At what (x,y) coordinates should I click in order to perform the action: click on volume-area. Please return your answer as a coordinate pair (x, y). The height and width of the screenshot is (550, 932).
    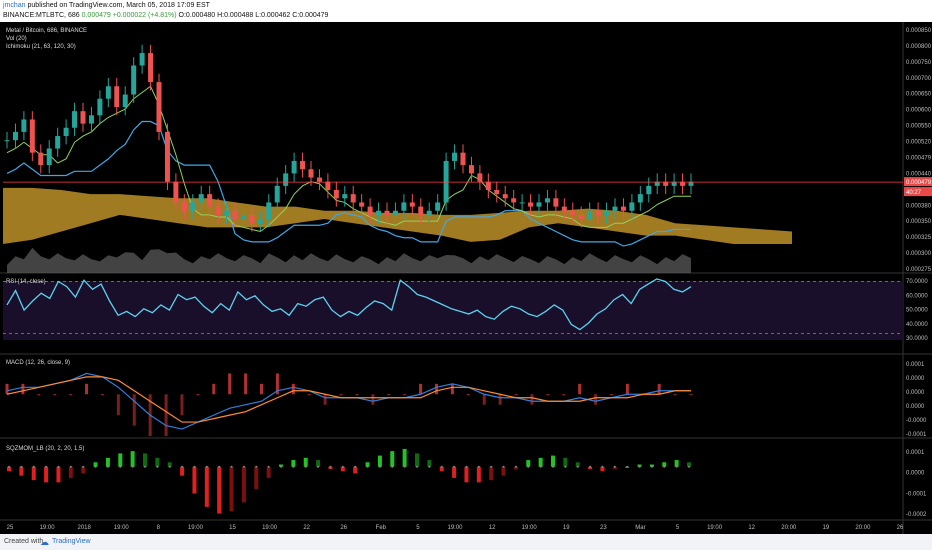
    Looking at the image, I should click on (349, 260).